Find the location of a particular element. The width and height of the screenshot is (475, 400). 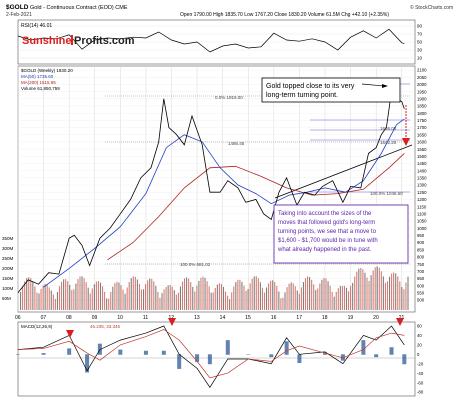

rsi-level-label: 70 is located at coordinates (420, 34).